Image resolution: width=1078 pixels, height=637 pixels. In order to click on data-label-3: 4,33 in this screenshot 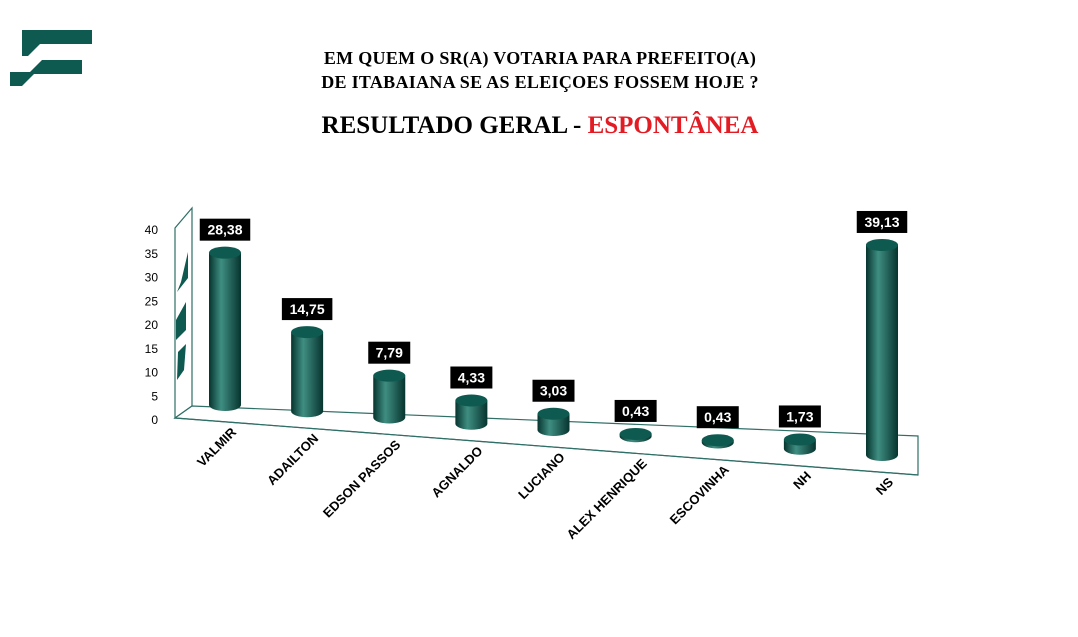, I will do `click(471, 378)`.